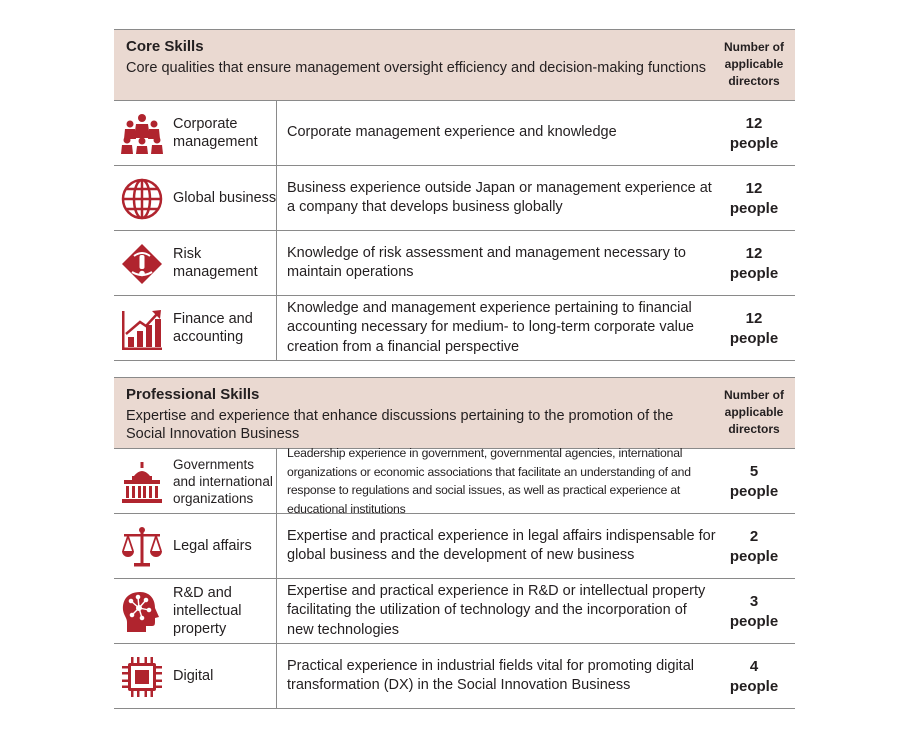 The width and height of the screenshot is (909, 741). Describe the element at coordinates (754, 611) in the screenshot. I see `director-count: 3 people` at that location.